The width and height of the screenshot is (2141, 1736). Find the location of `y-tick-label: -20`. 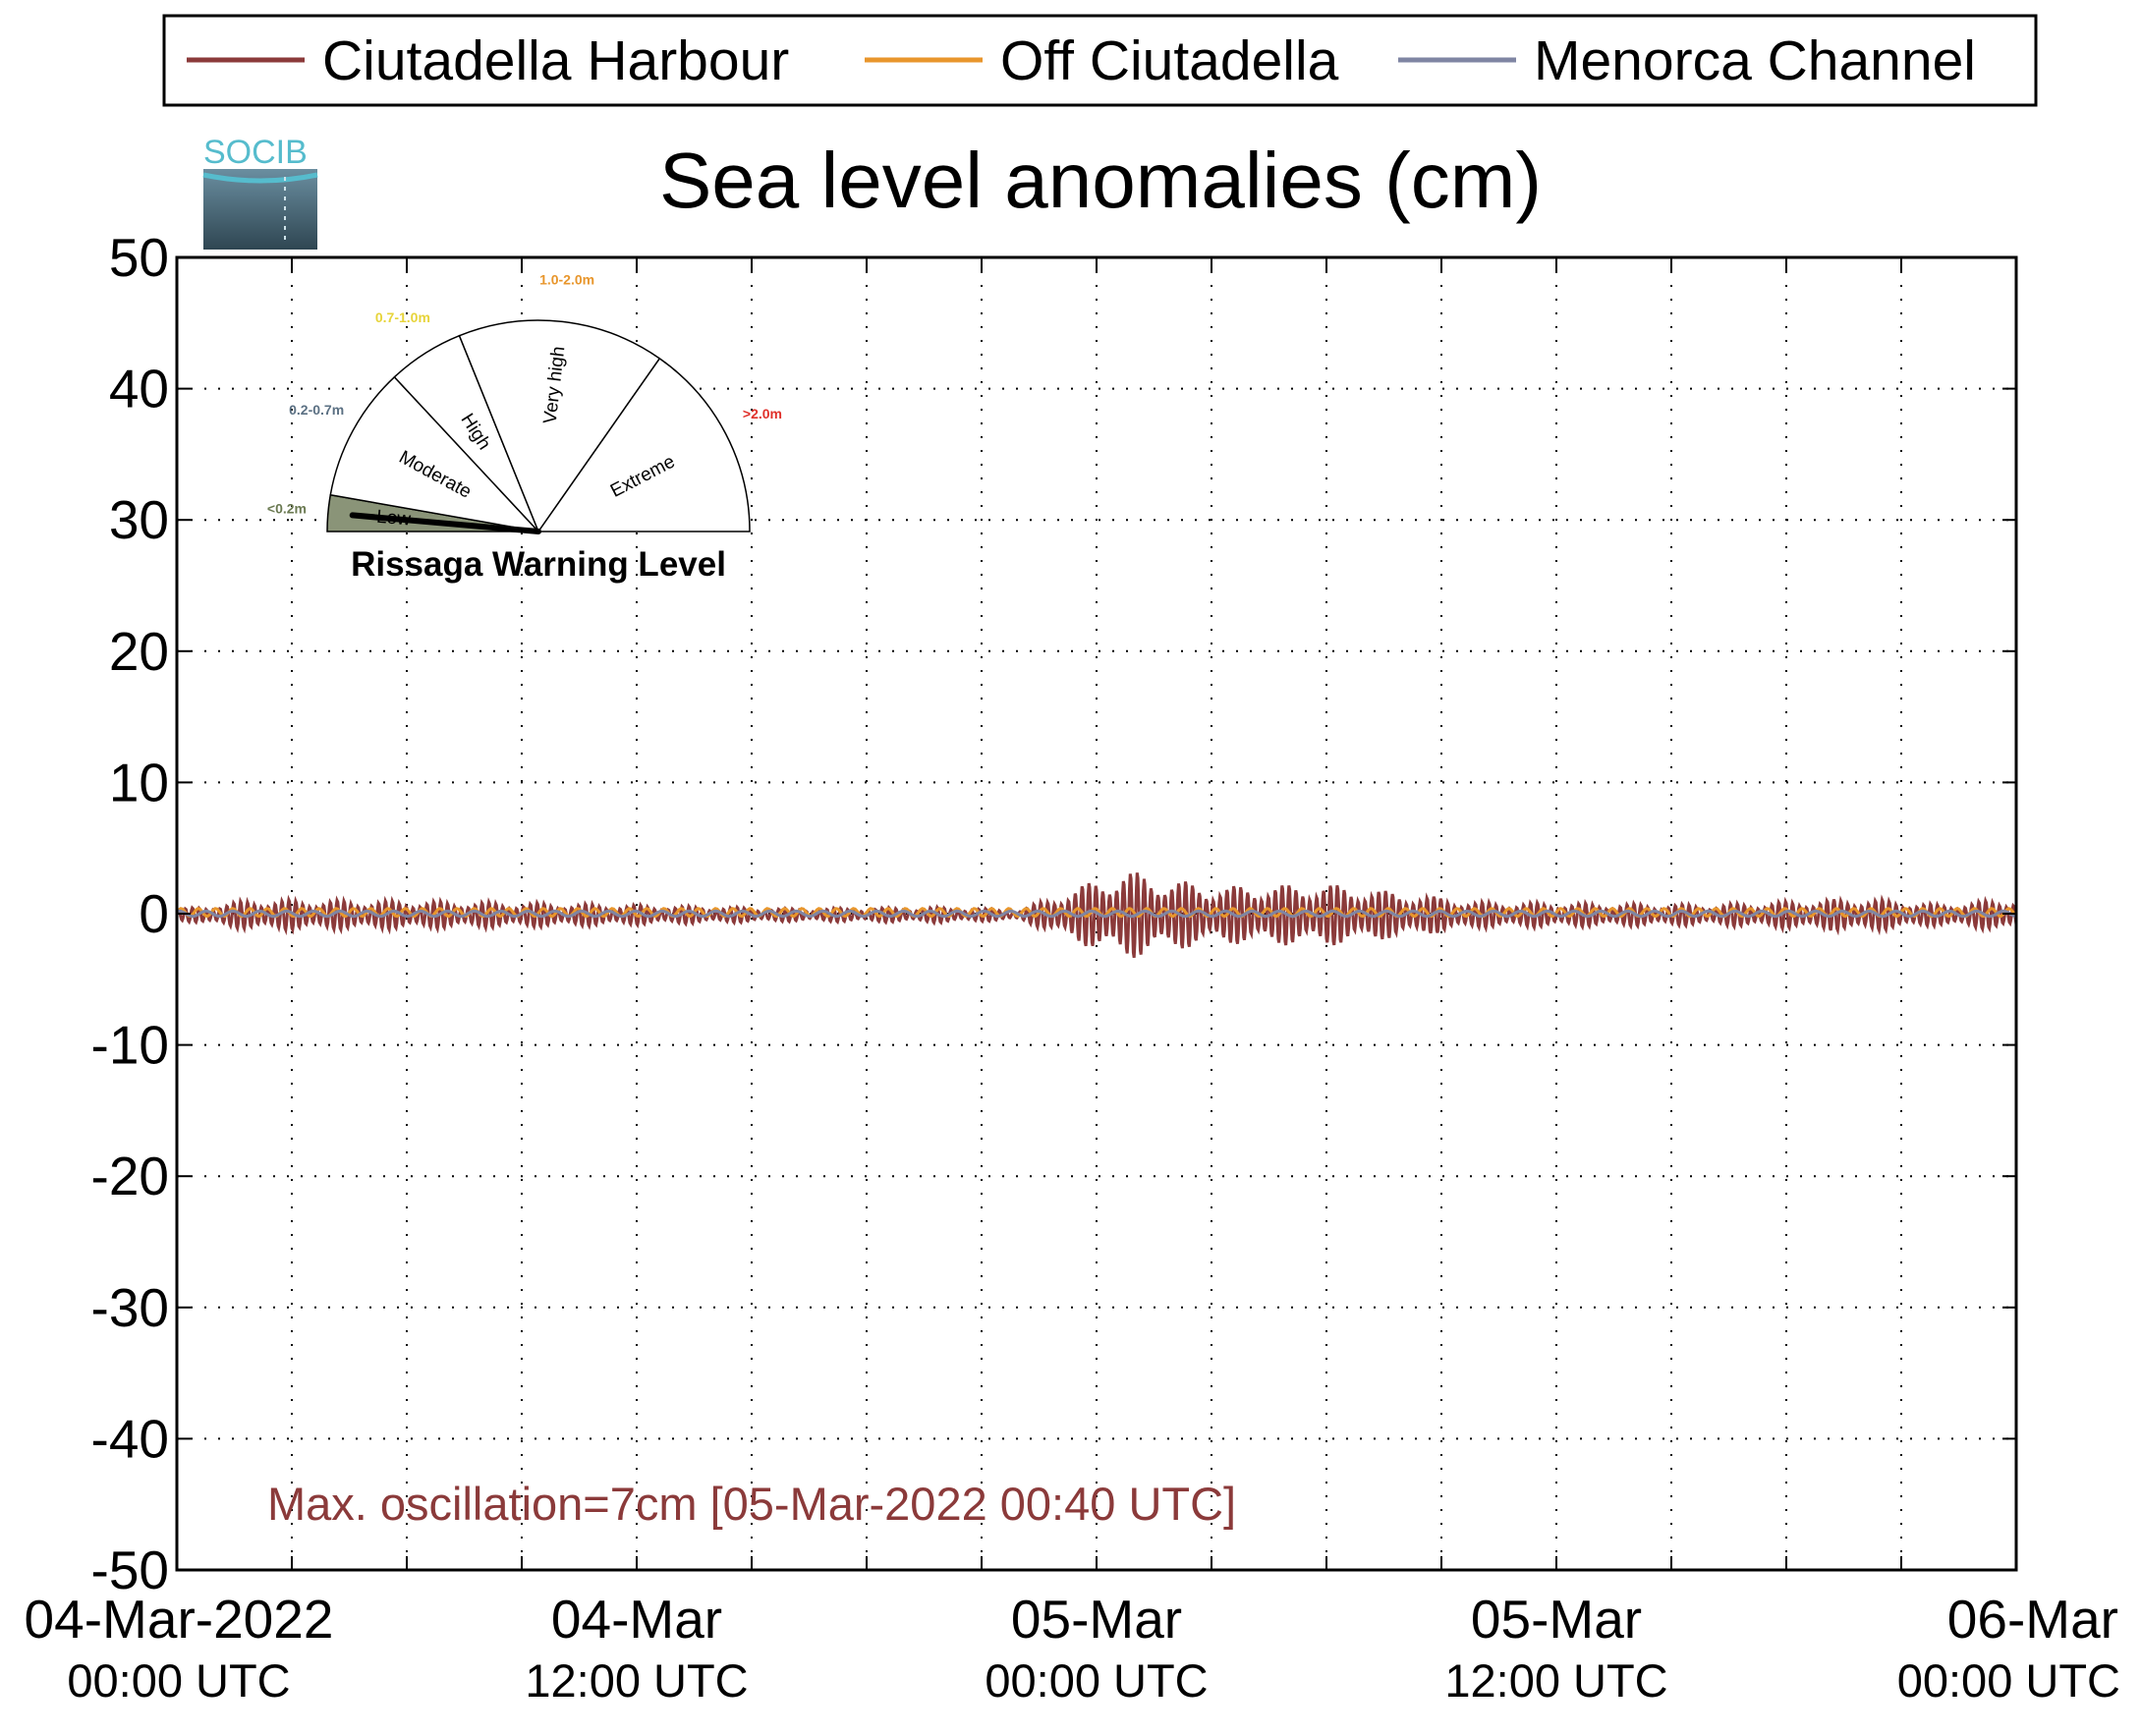

y-tick-label: -20 is located at coordinates (130, 1176).